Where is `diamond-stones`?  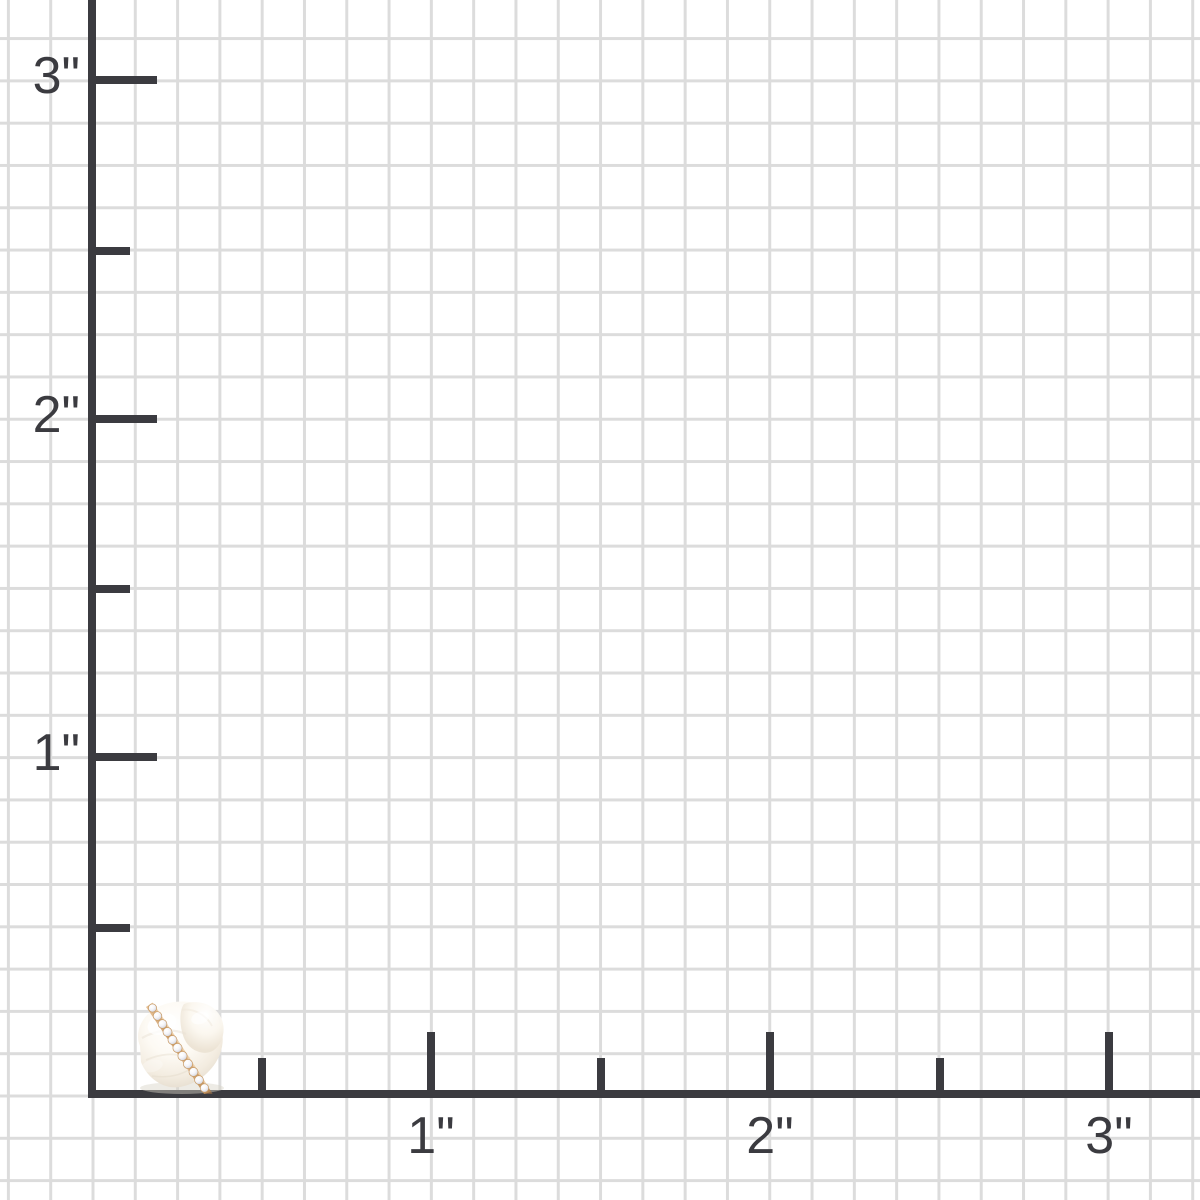
diamond-stones is located at coordinates (179, 1048).